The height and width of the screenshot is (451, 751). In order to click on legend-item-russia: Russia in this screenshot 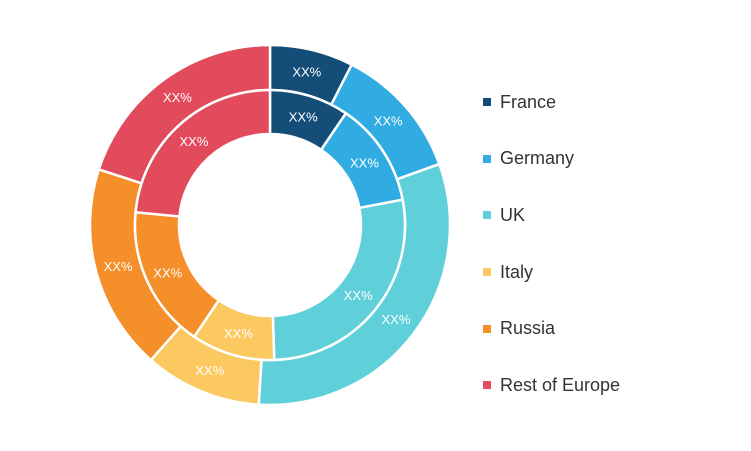, I will do `click(551, 328)`.